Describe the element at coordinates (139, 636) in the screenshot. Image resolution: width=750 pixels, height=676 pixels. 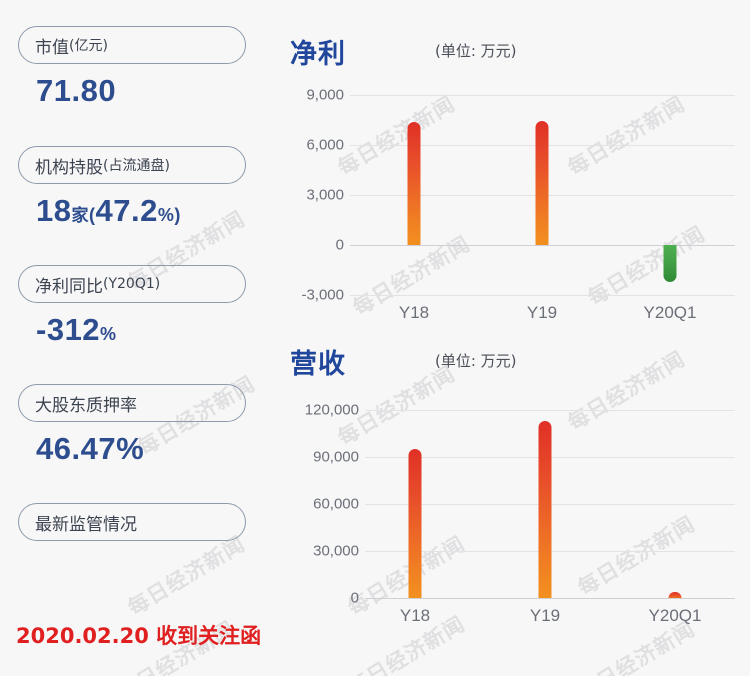
I see `regulatory-notice: 2020.02.20 收到关注函` at that location.